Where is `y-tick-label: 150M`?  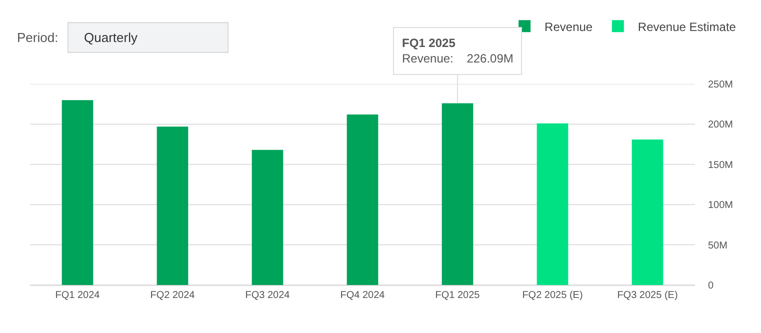 y-tick-label: 150M is located at coordinates (721, 165).